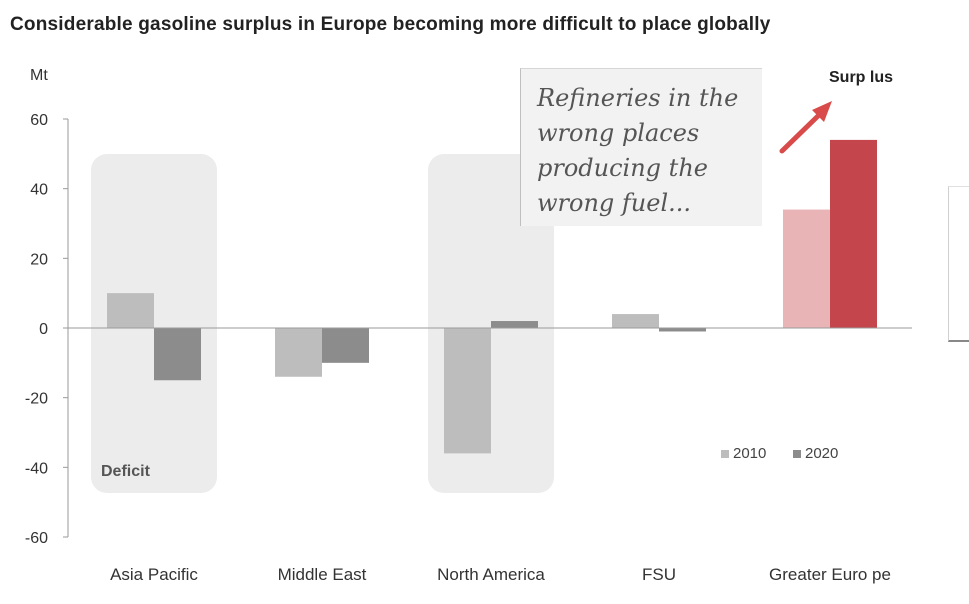  Describe the element at coordinates (39, 75) in the screenshot. I see `y-axis-unit: Mt` at that location.